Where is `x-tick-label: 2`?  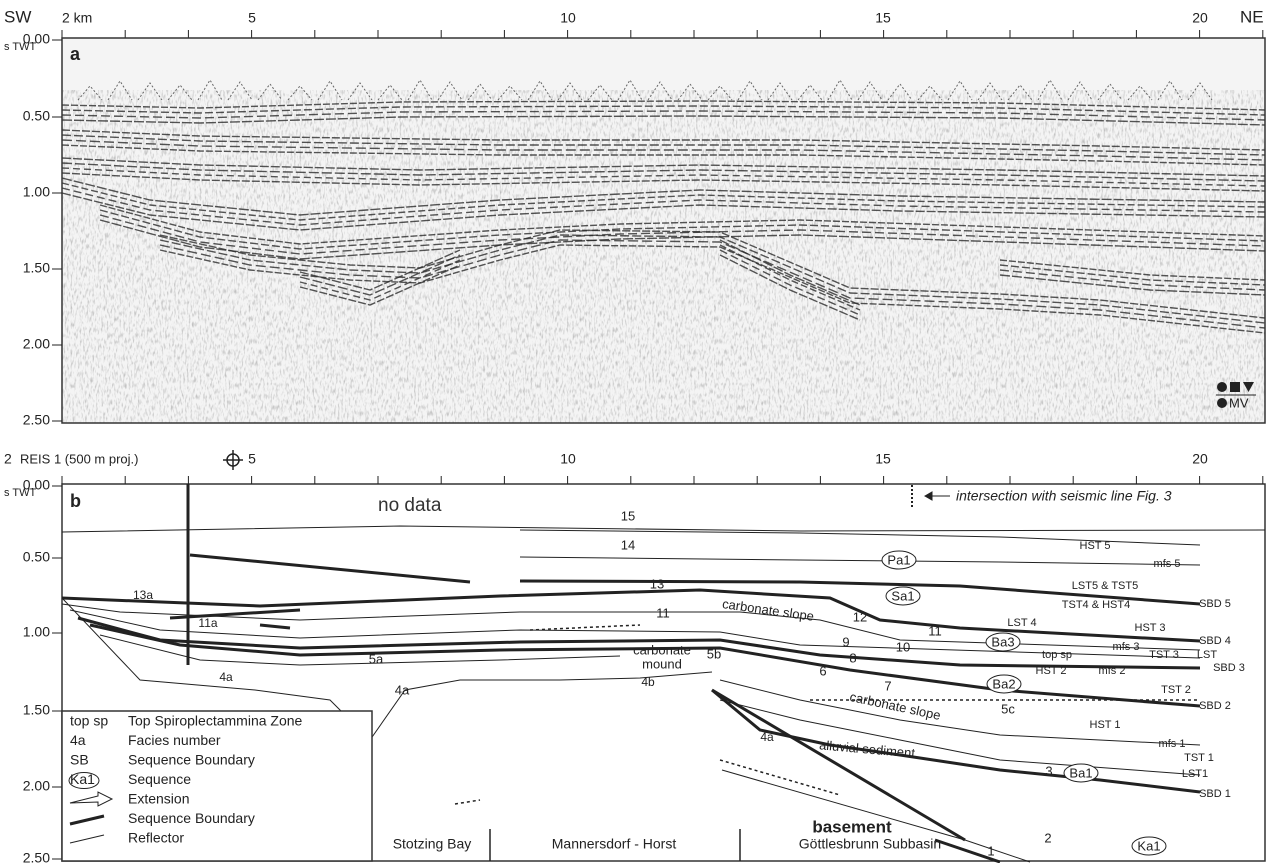
x-tick-label: 2 is located at coordinates (8, 459).